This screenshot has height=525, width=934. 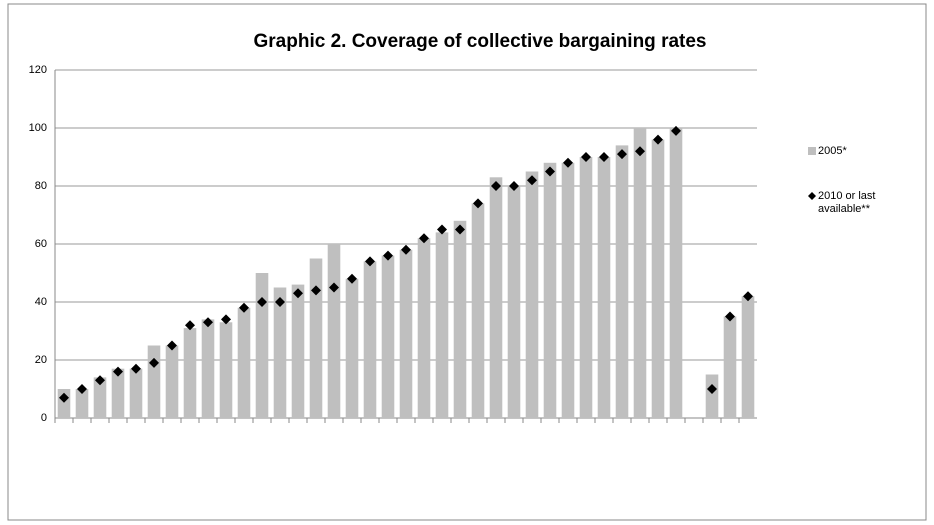 I want to click on y-tick-label: 80, so click(x=41, y=186).